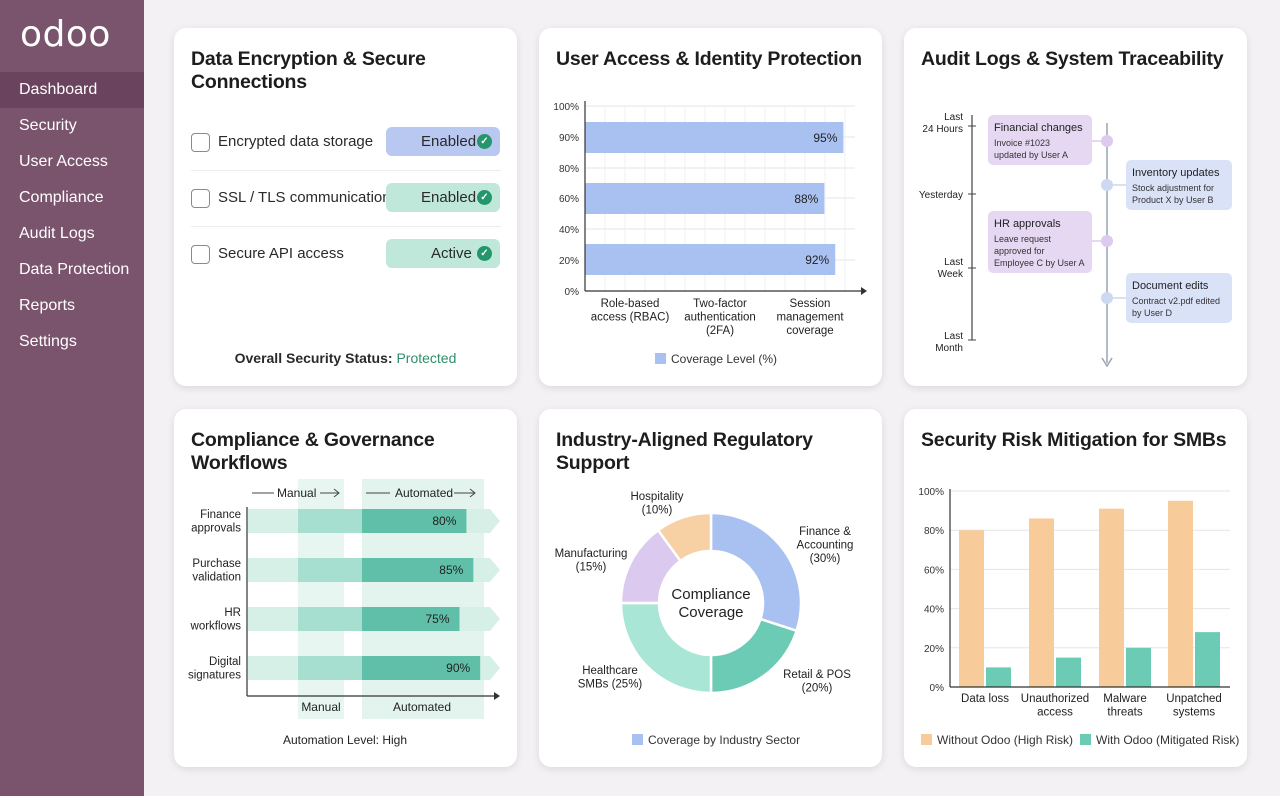 The height and width of the screenshot is (796, 1280). I want to click on sidebar-item-dashboard: Dashboard, so click(72, 90).